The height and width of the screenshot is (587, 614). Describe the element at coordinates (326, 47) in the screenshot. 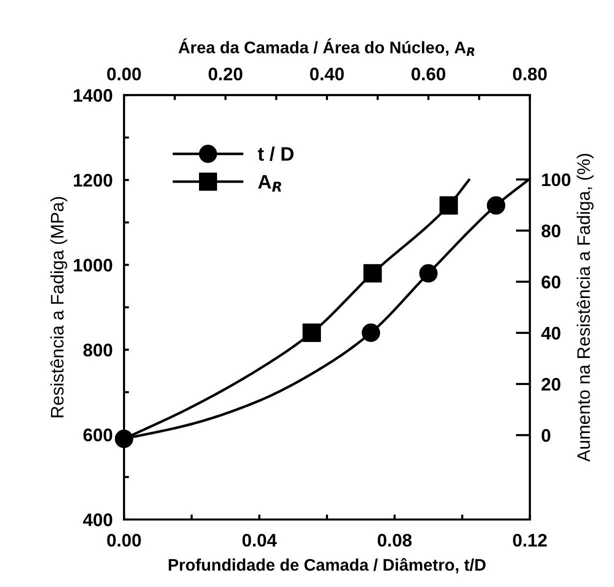

I see `x2-axis-title: Área da Camada / Área do Núcleo, A$_{R}$` at that location.